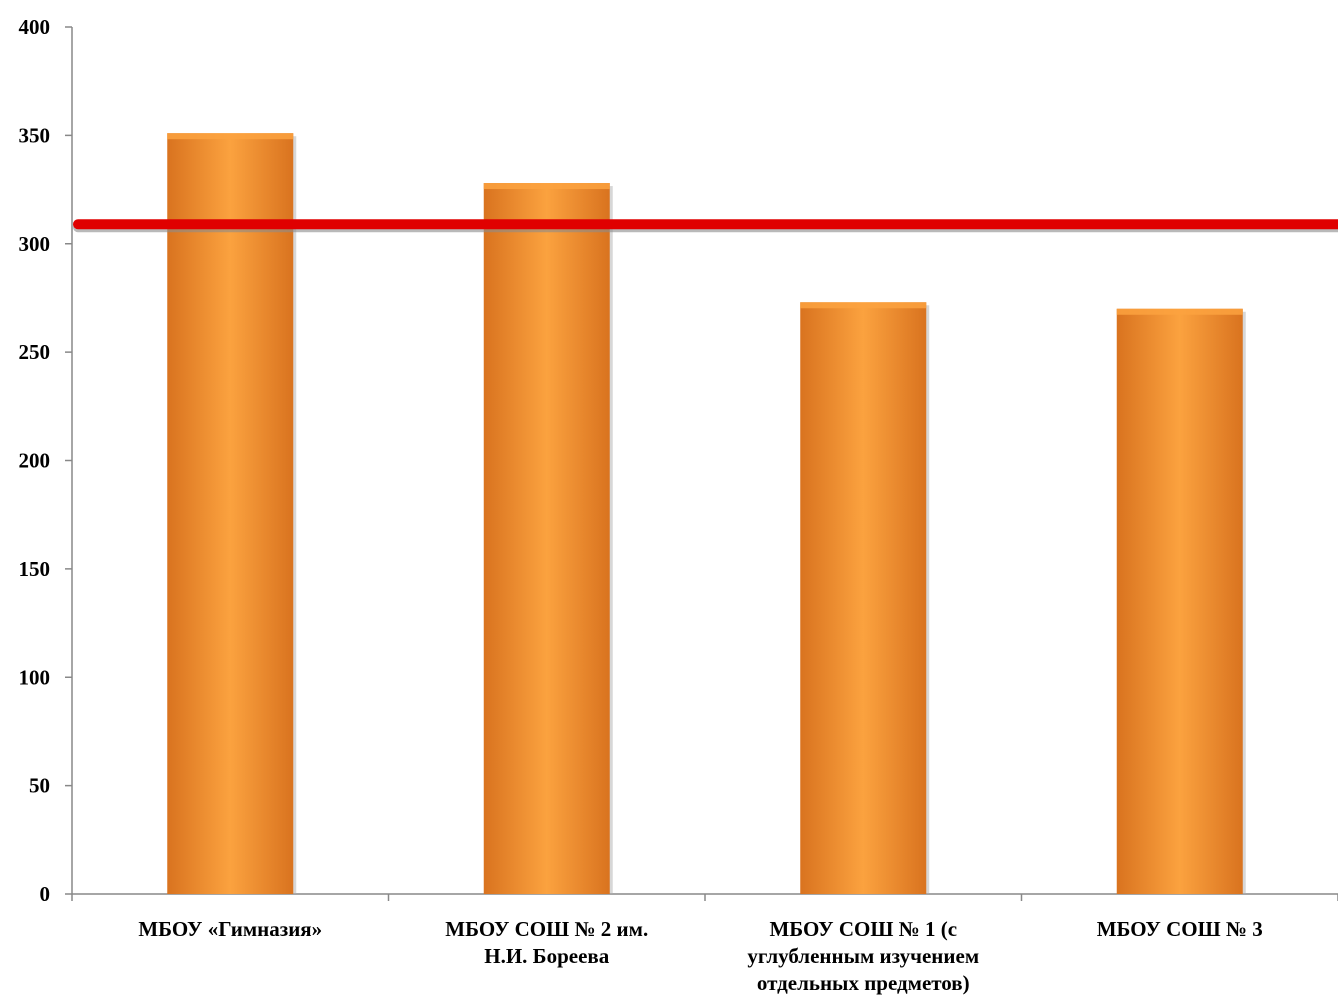 Image resolution: width=1338 pixels, height=1002 pixels. I want to click on y-axis: 0 50 100 150 200 250 300 350 400, so click(46, 460).